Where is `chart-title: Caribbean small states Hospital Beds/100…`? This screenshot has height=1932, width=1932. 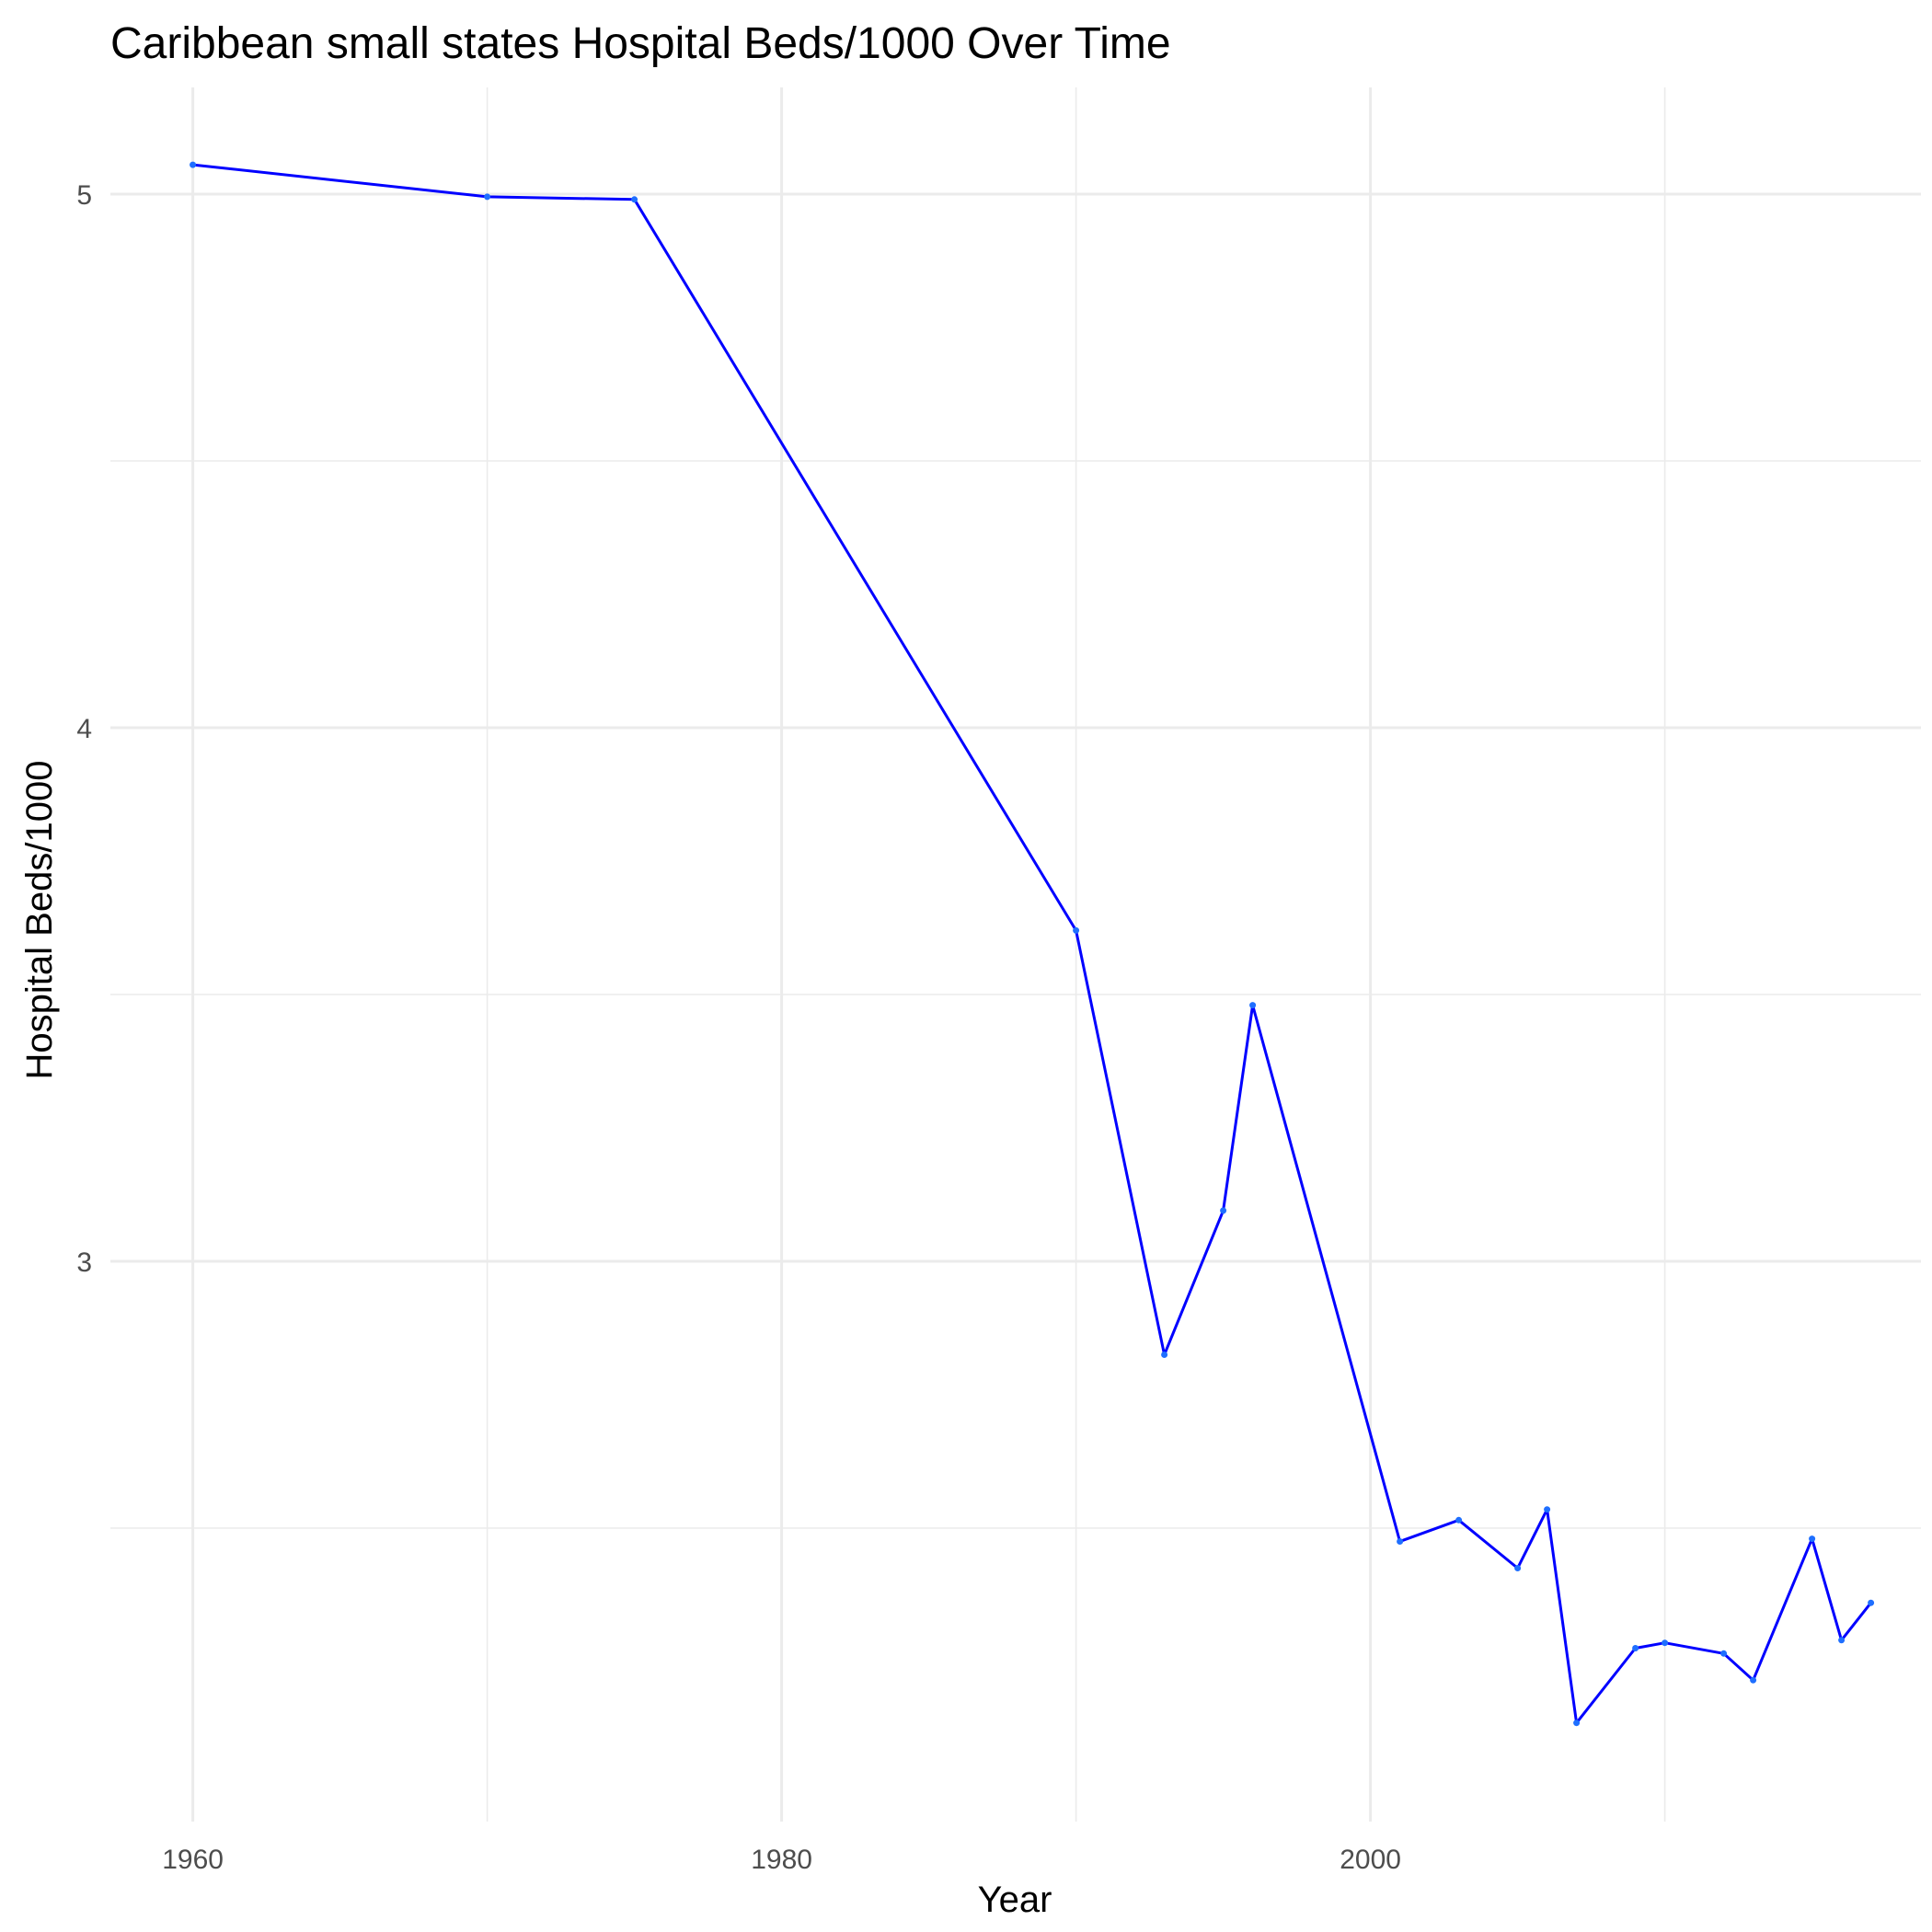 chart-title: Caribbean small states Hospital Beds/100… is located at coordinates (640, 43).